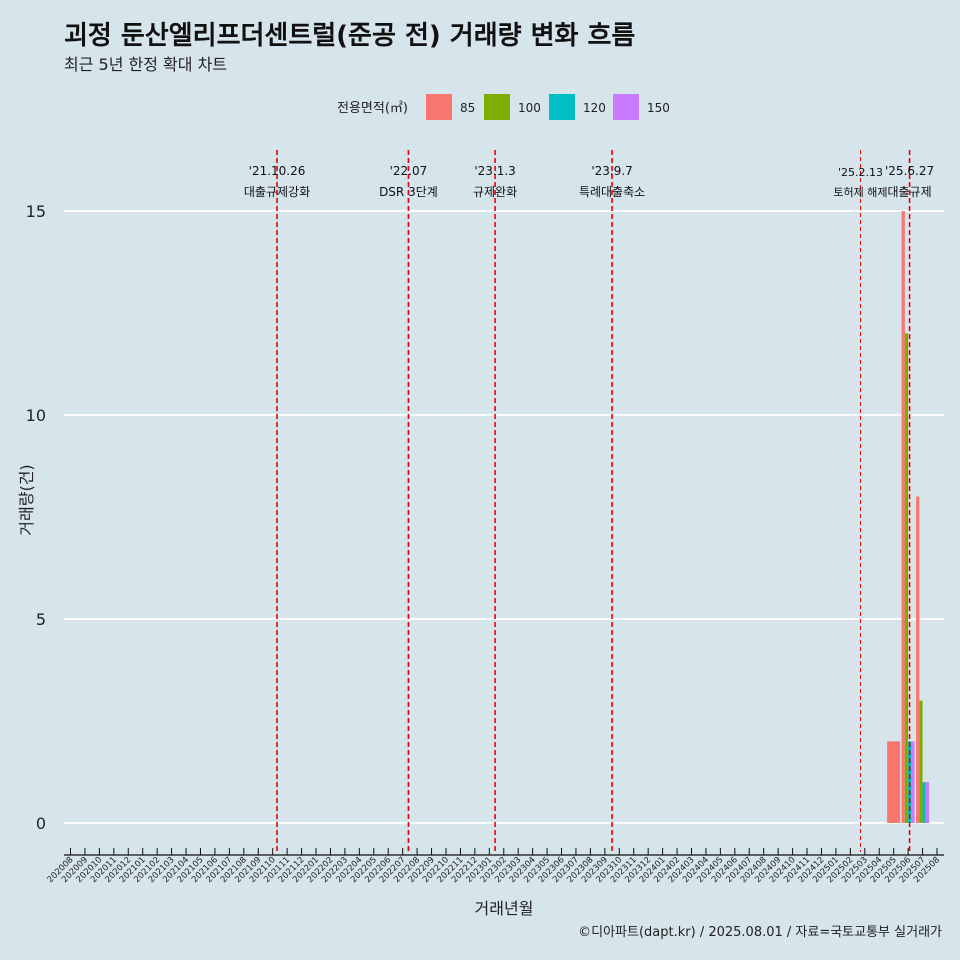 The width and height of the screenshot is (960, 960). I want to click on x-axis-title: 거래년월, so click(504, 908).